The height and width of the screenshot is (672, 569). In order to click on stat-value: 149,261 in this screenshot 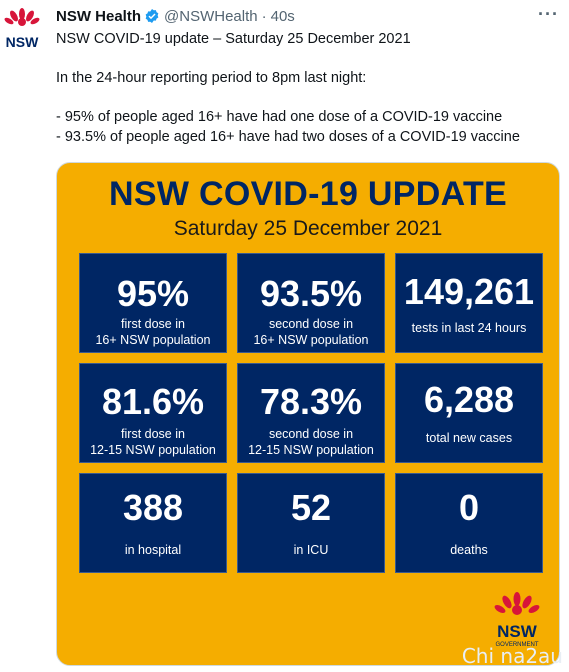, I will do `click(469, 291)`.